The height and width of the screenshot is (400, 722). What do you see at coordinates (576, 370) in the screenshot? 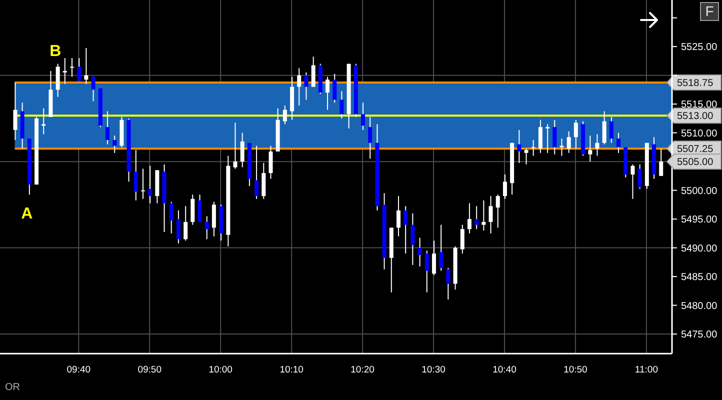
I see `x-tick-label: 10:50` at bounding box center [576, 370].